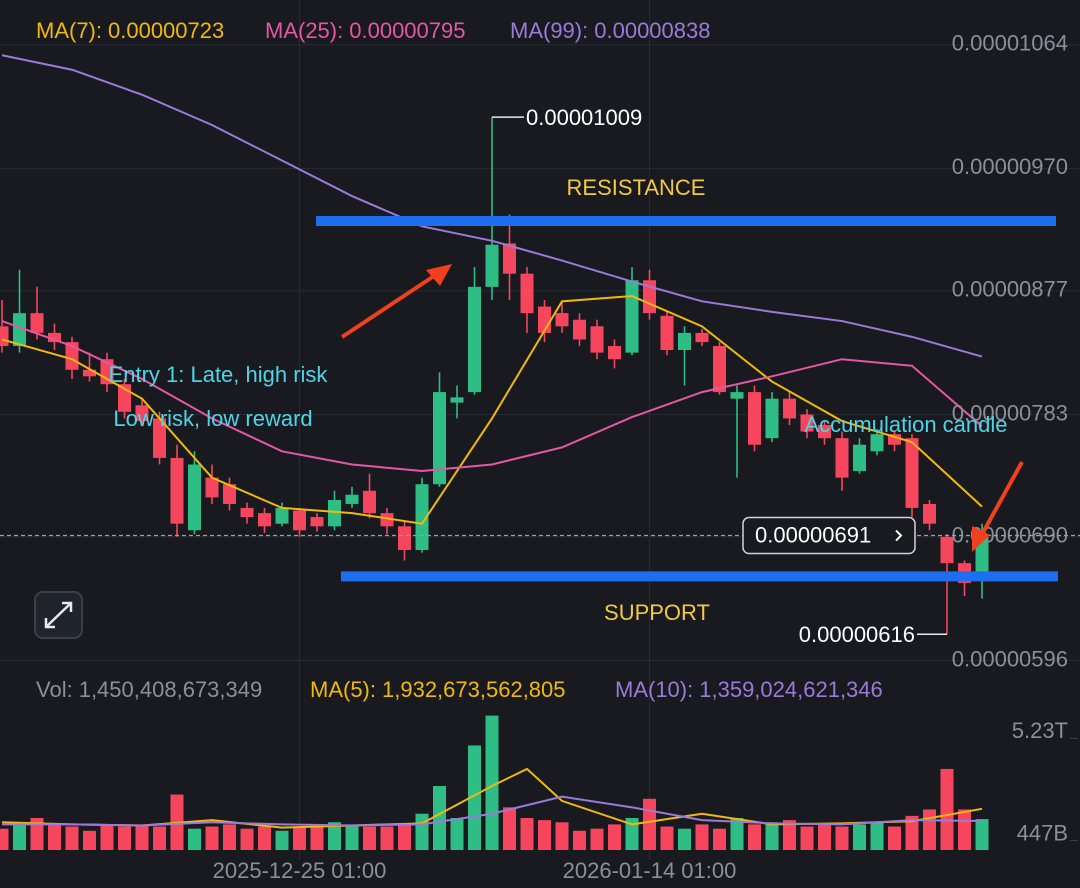 The image size is (1080, 888). Describe the element at coordinates (652, 30) in the screenshot. I see `legend-value: 0.00000838` at that location.